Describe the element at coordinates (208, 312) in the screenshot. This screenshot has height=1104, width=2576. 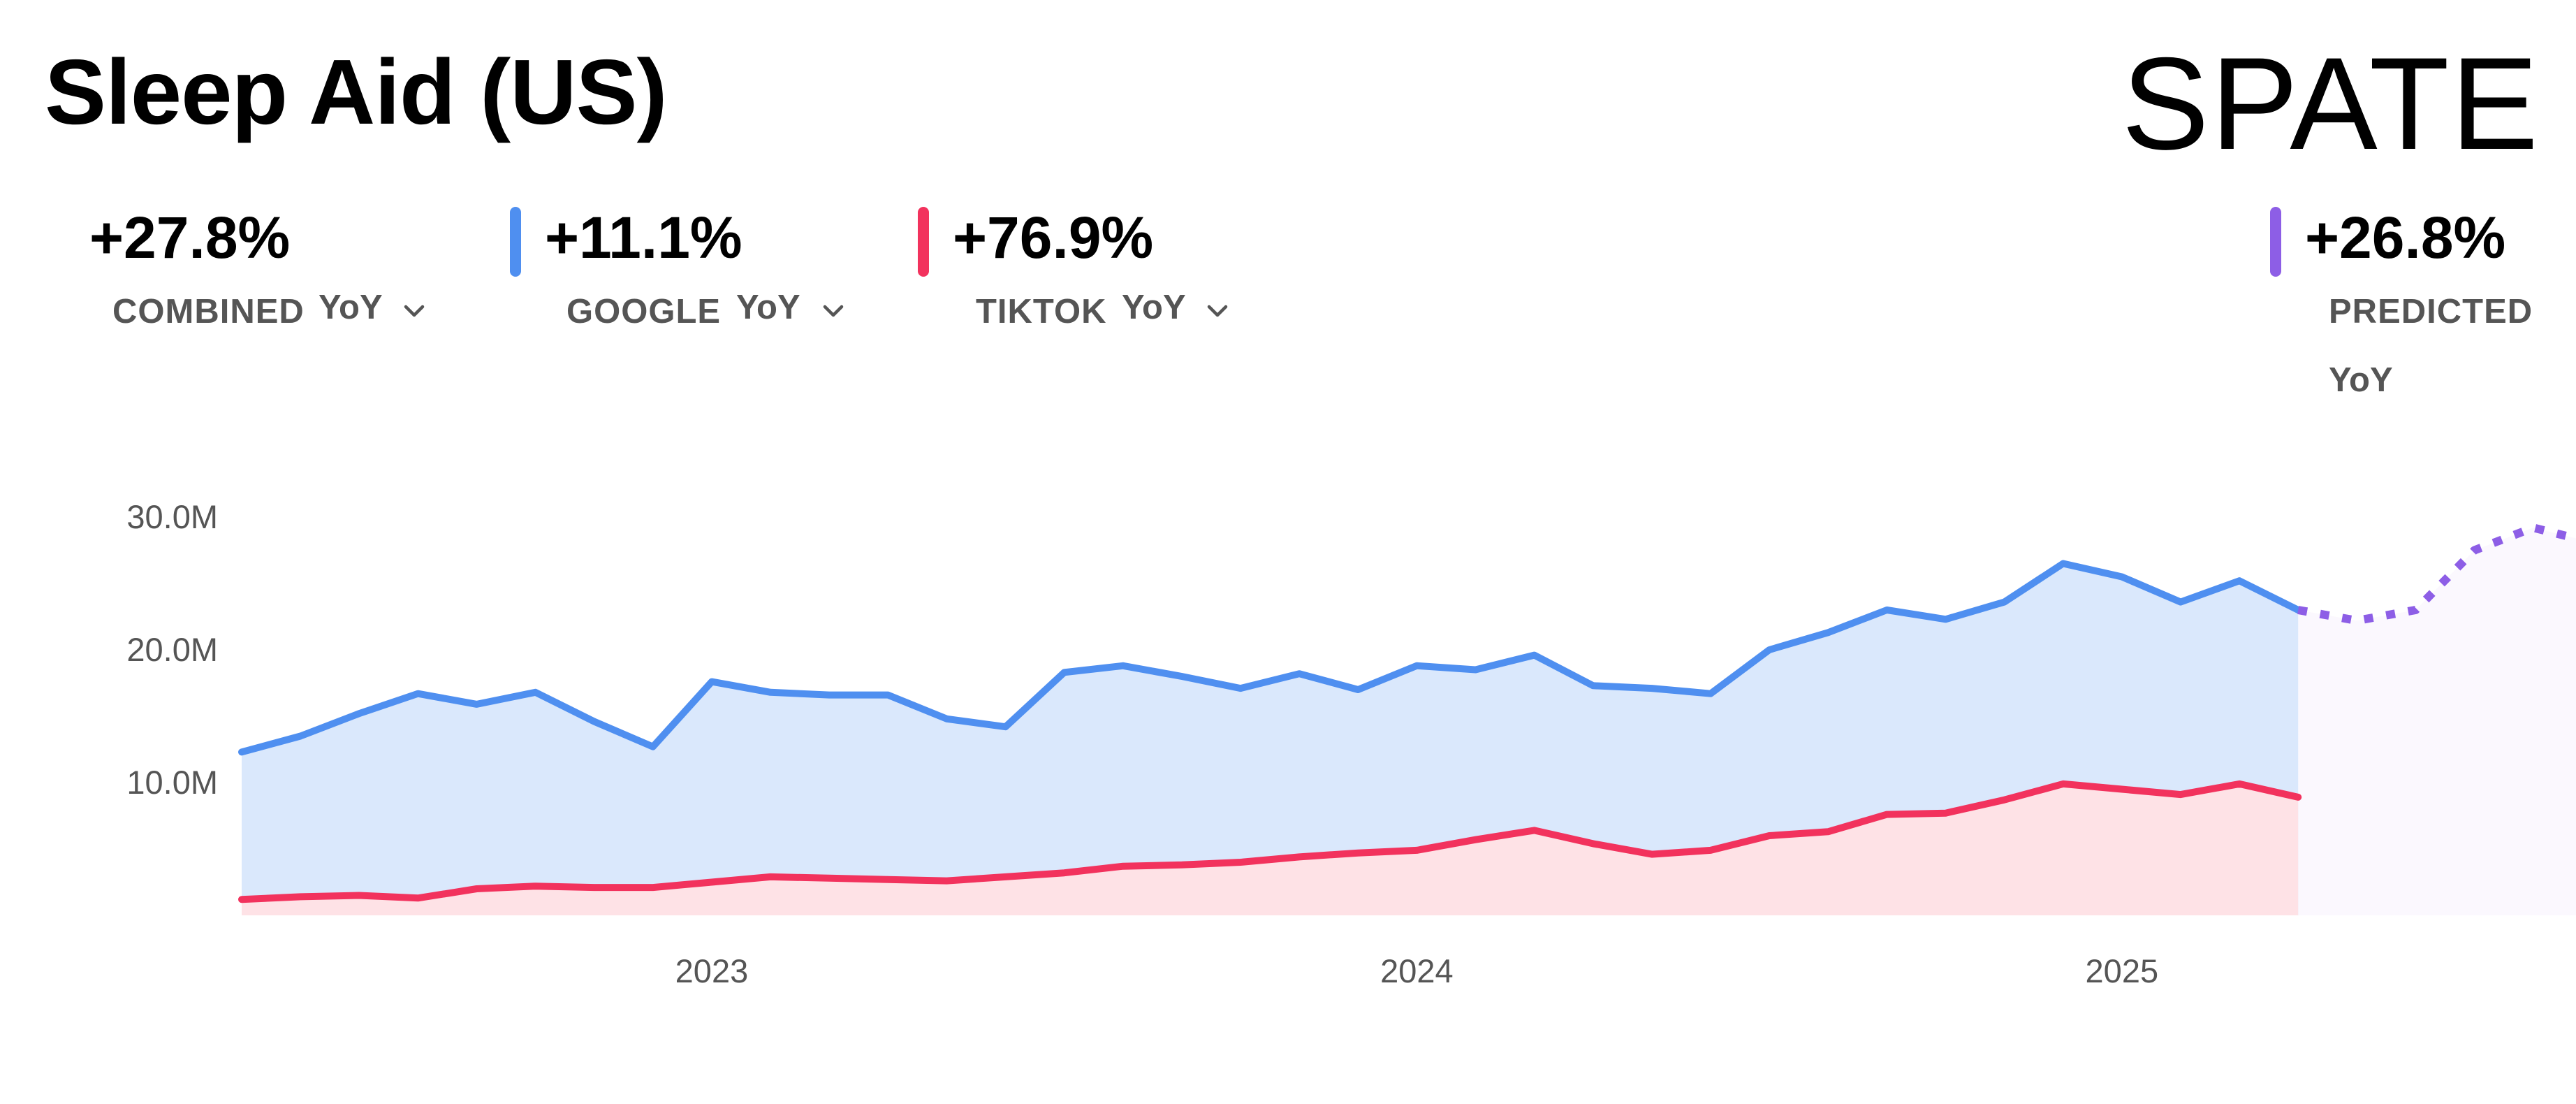
I see `stat-label: COMBINED` at that location.